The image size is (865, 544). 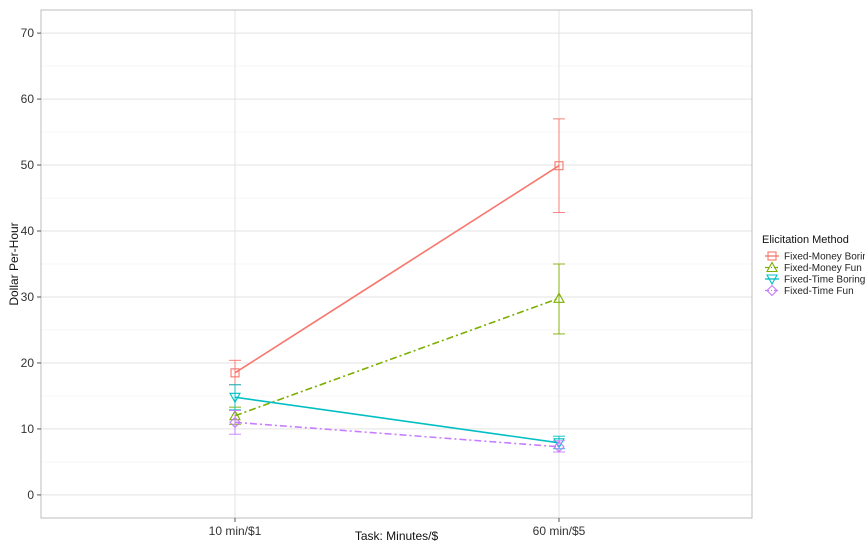 I want to click on series-fixed-time-boring, so click(x=397, y=417).